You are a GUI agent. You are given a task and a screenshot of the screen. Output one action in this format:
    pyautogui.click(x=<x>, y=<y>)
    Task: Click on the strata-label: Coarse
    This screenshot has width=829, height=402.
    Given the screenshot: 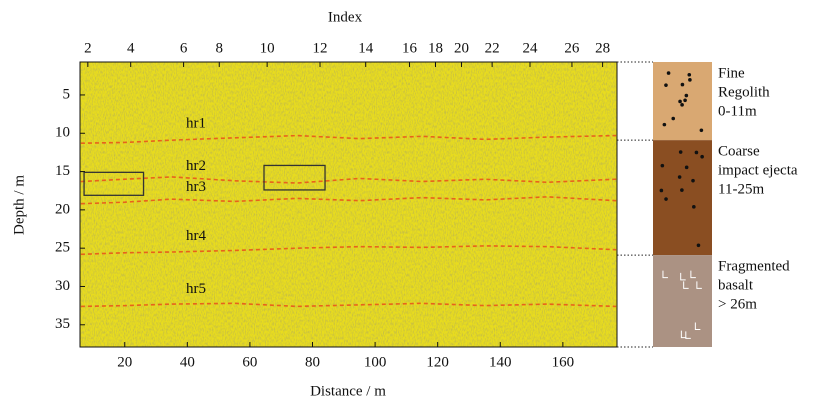 What is the action you would take?
    pyautogui.click(x=739, y=152)
    